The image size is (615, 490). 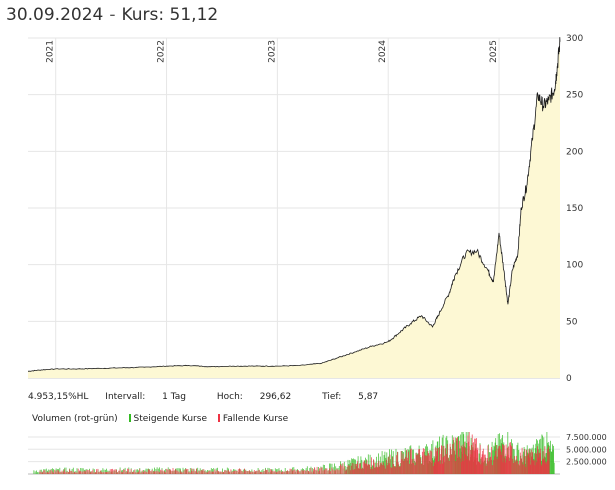 I want to click on y-tick-label: 100, so click(x=574, y=266).